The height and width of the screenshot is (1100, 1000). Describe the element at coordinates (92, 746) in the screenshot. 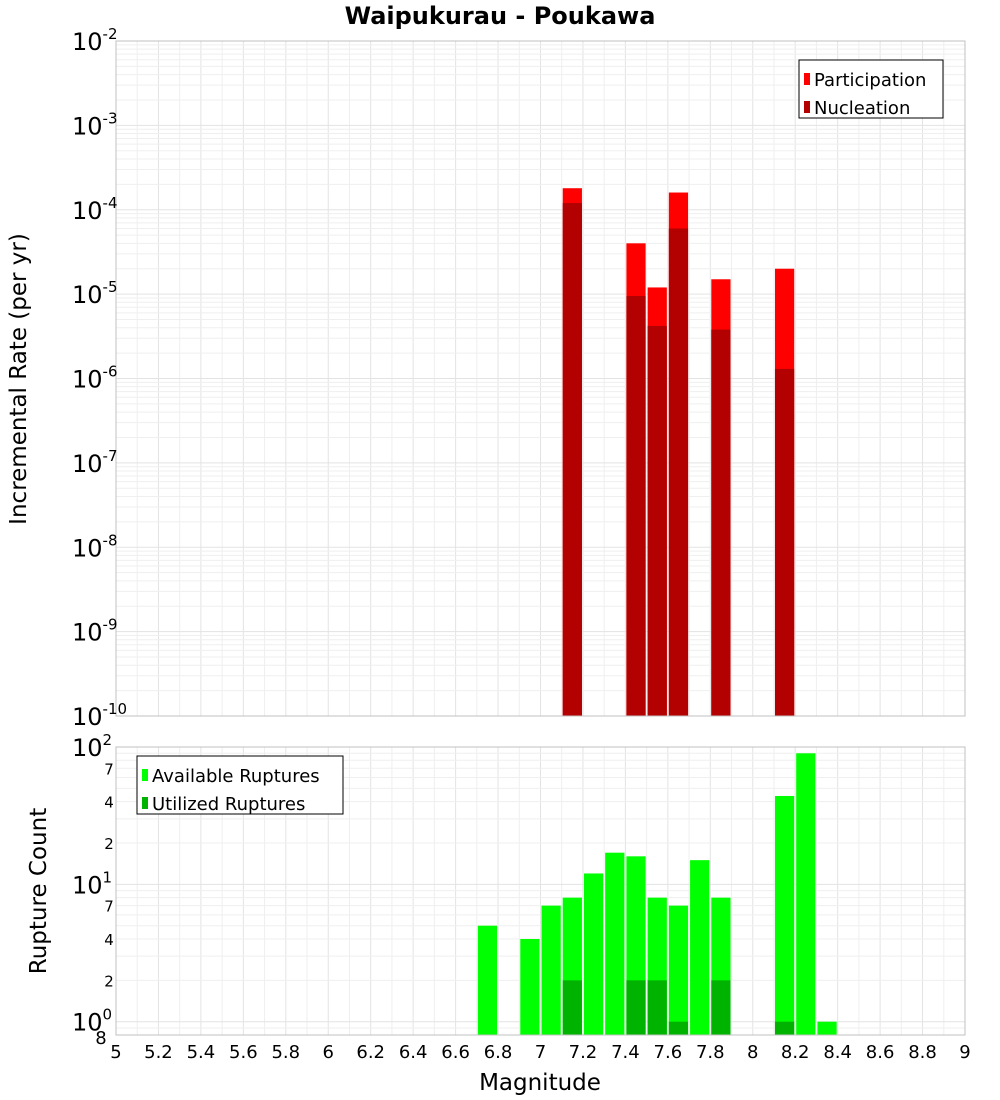

I see `y-tick-label: 10²` at that location.